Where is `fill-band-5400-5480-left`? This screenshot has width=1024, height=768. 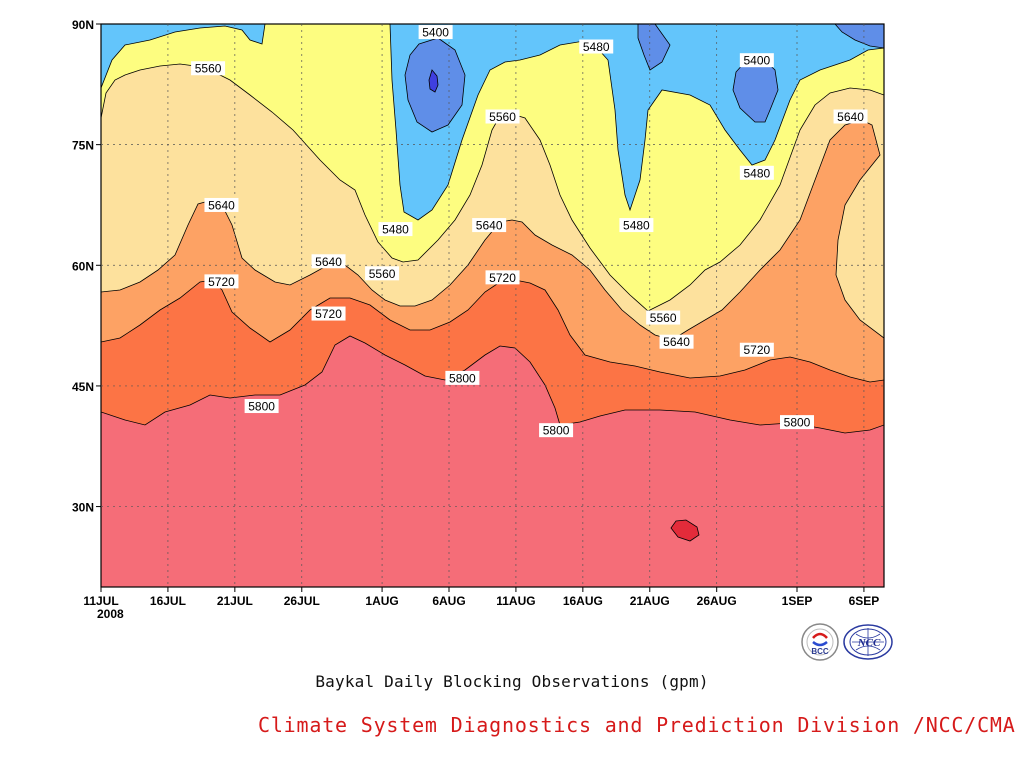 fill-band-5400-5480-left is located at coordinates (183, 56).